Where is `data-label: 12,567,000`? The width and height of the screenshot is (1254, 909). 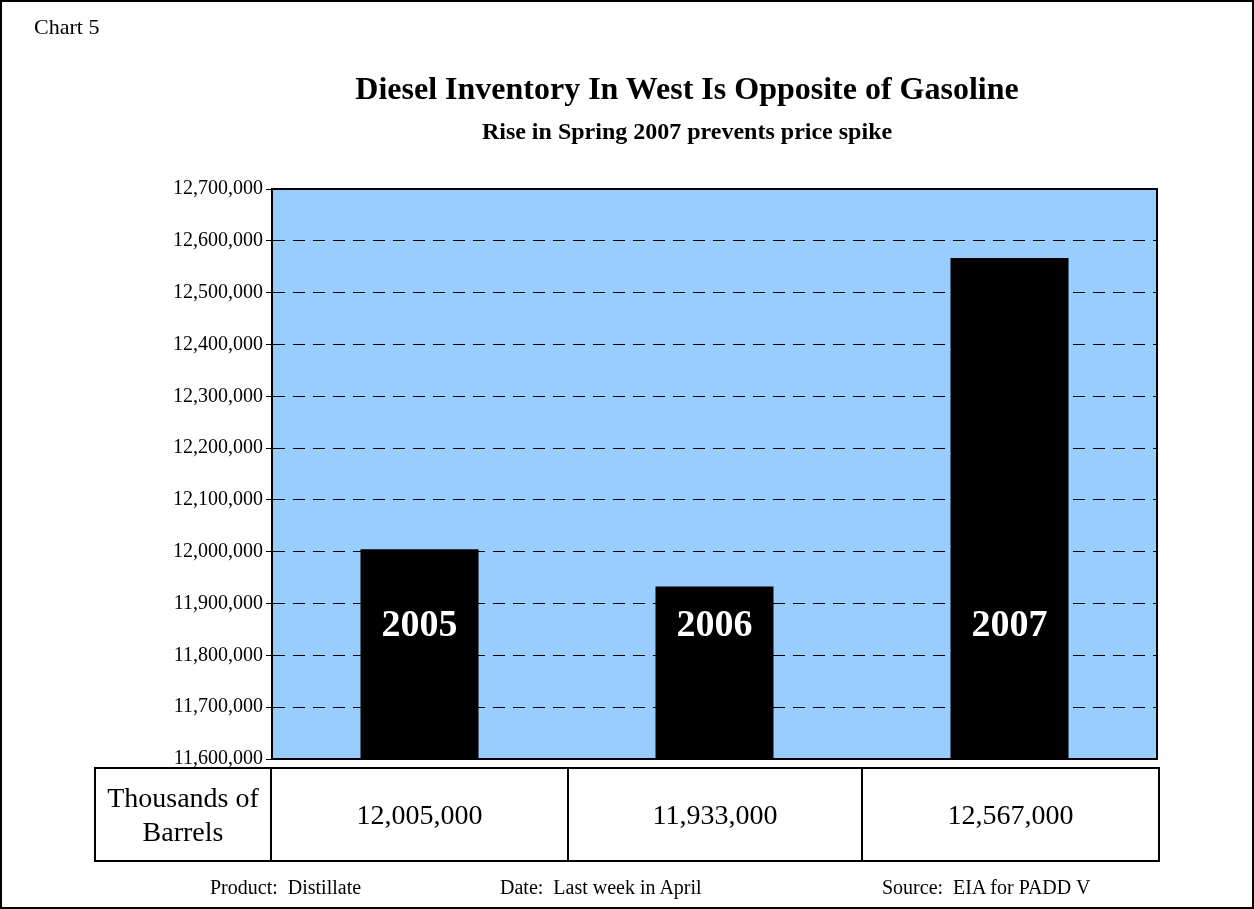 data-label: 12,567,000 is located at coordinates (1010, 814).